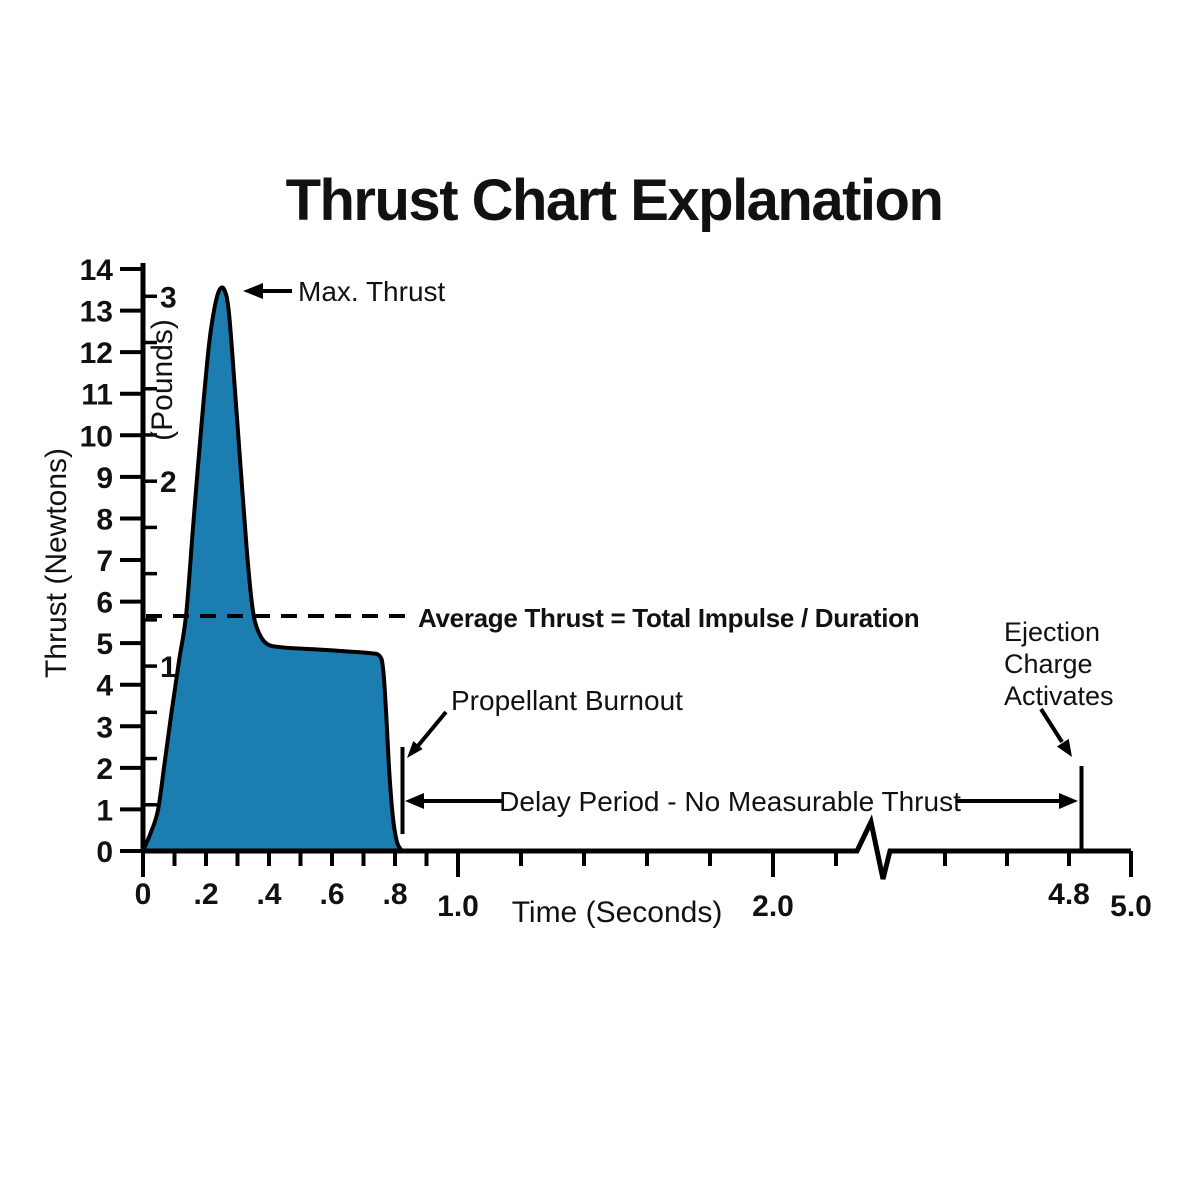 The height and width of the screenshot is (1200, 1200). I want to click on newton-tick-label: 8, so click(104, 519).